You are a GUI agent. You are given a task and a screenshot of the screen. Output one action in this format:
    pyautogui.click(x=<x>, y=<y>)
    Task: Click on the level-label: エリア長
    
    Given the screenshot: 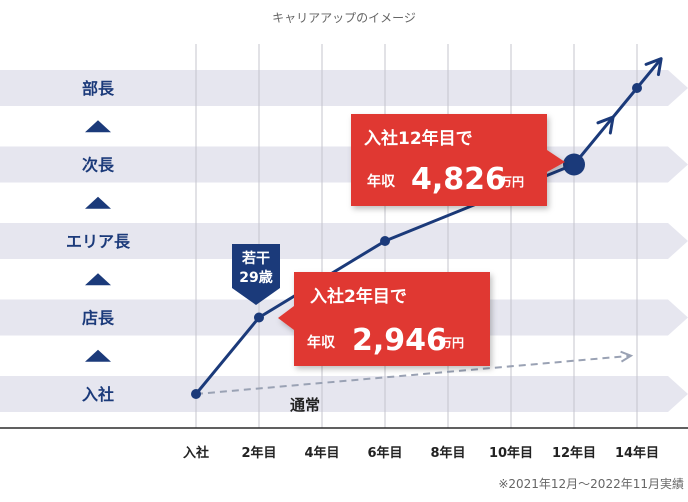 What is the action you would take?
    pyautogui.click(x=98, y=241)
    